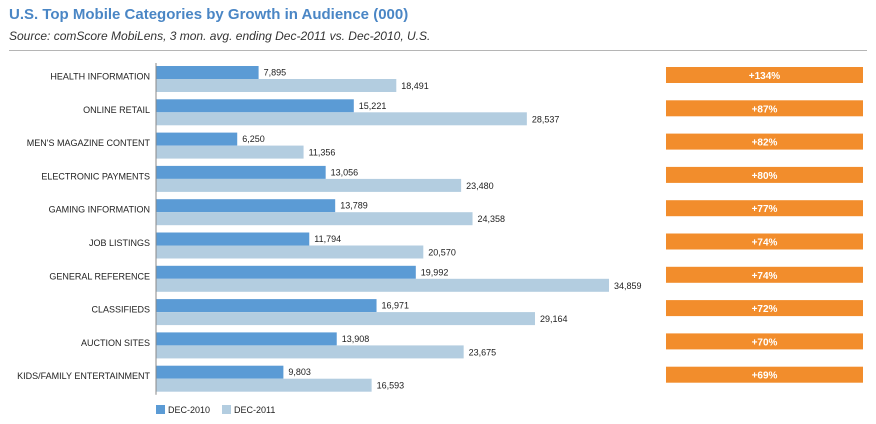 The width and height of the screenshot is (876, 424). What do you see at coordinates (89, 143) in the screenshot?
I see `category-label: MEN'S MAGAZINE CONTENT` at bounding box center [89, 143].